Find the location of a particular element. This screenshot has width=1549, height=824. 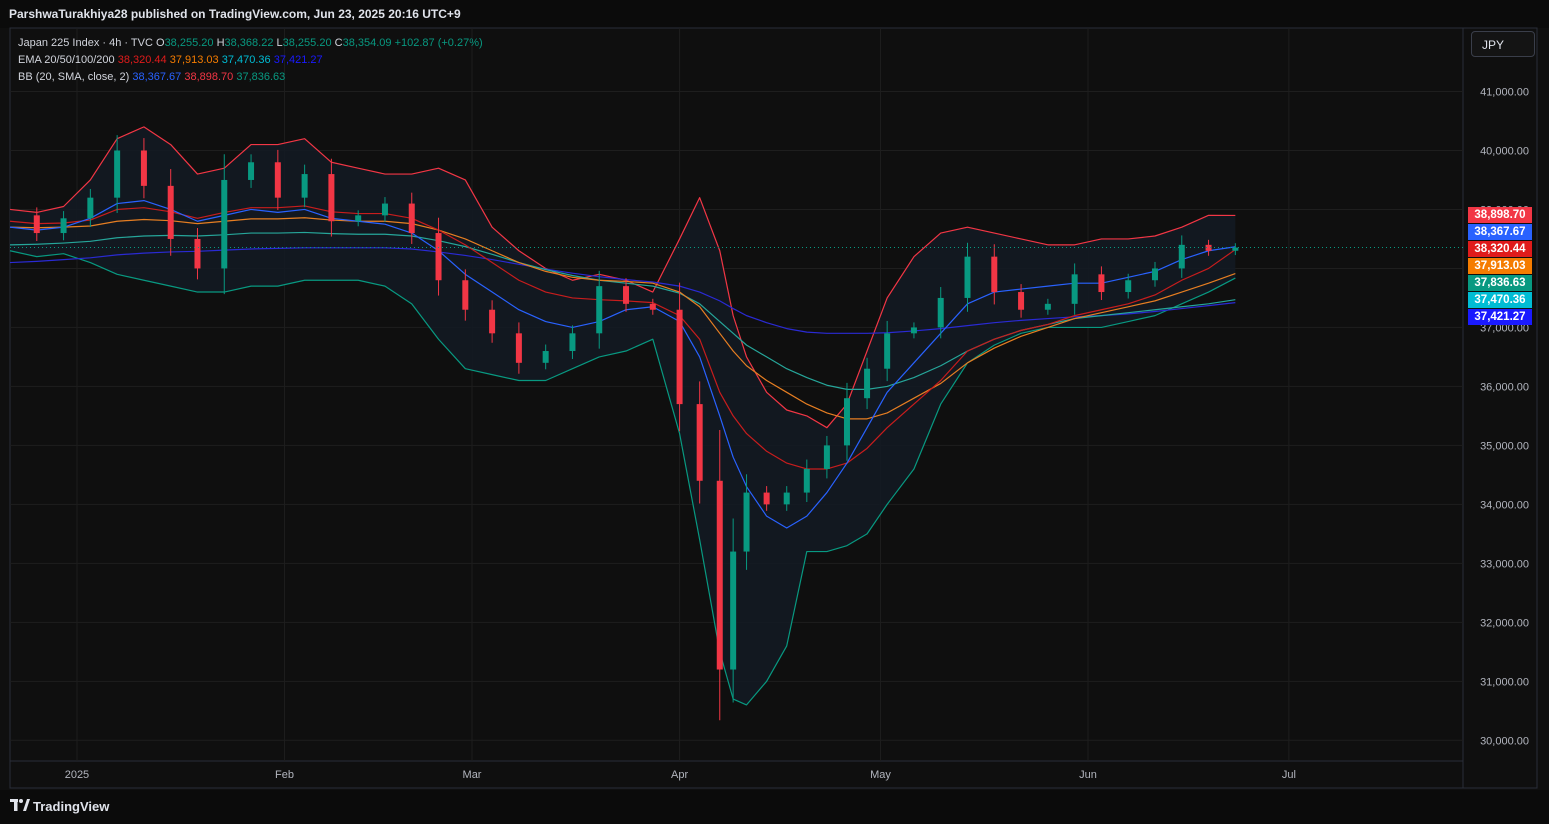

x-tick-label: Jun is located at coordinates (1088, 775).